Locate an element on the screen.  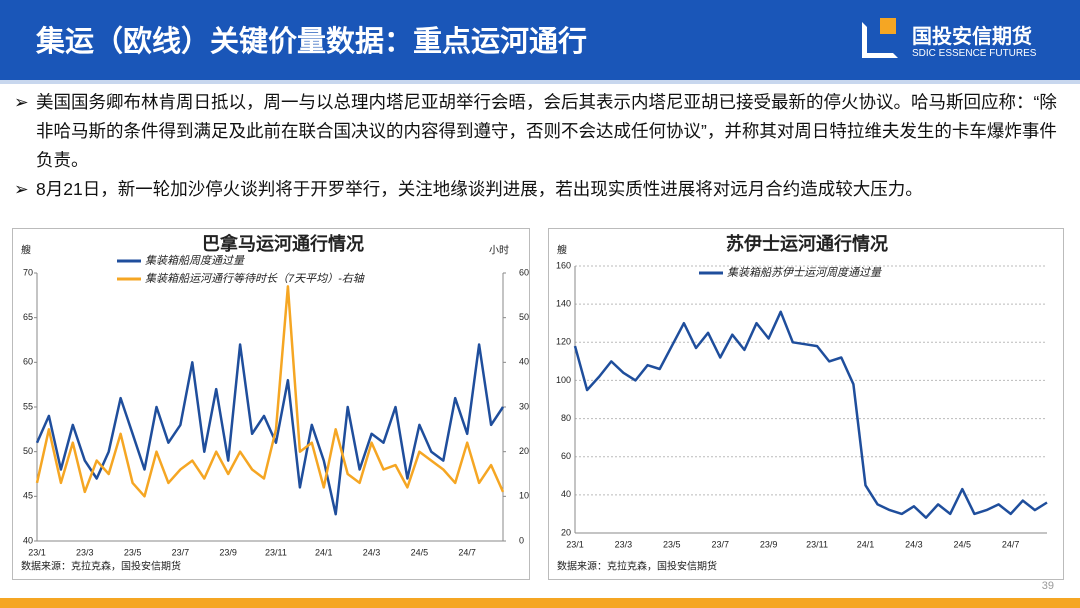
y-tick-label: 80 is located at coordinates (566, 418).